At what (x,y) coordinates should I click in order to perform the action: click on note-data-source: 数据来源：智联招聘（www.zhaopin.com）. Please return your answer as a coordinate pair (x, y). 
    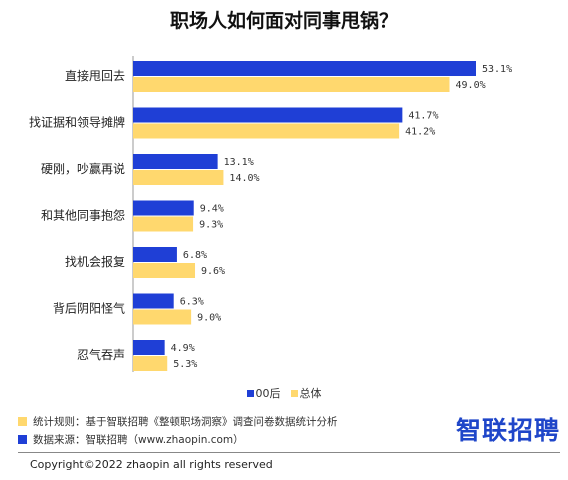
    Looking at the image, I should click on (131, 439).